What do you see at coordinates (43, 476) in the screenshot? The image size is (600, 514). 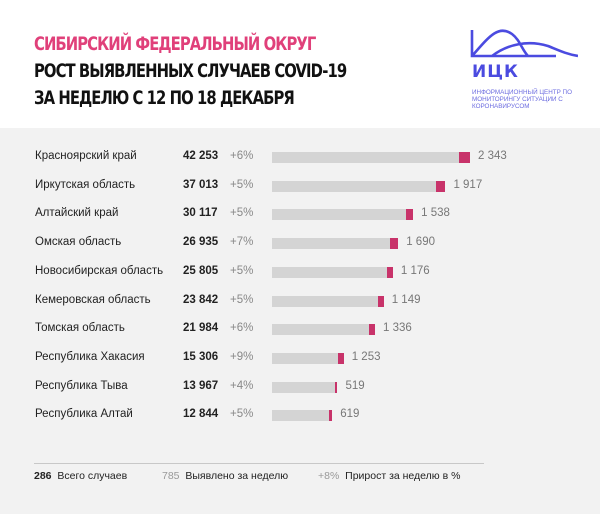 I see `legend-total-sample: 286` at bounding box center [43, 476].